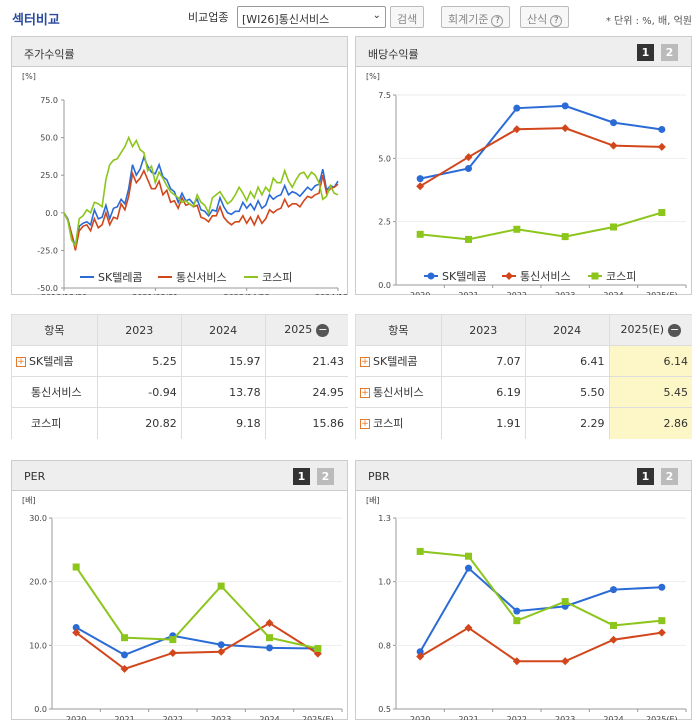 This screenshot has height=724, width=700. Describe the element at coordinates (464, 276) in the screenshot. I see `legend-label-skt: SK텔레콤` at that location.